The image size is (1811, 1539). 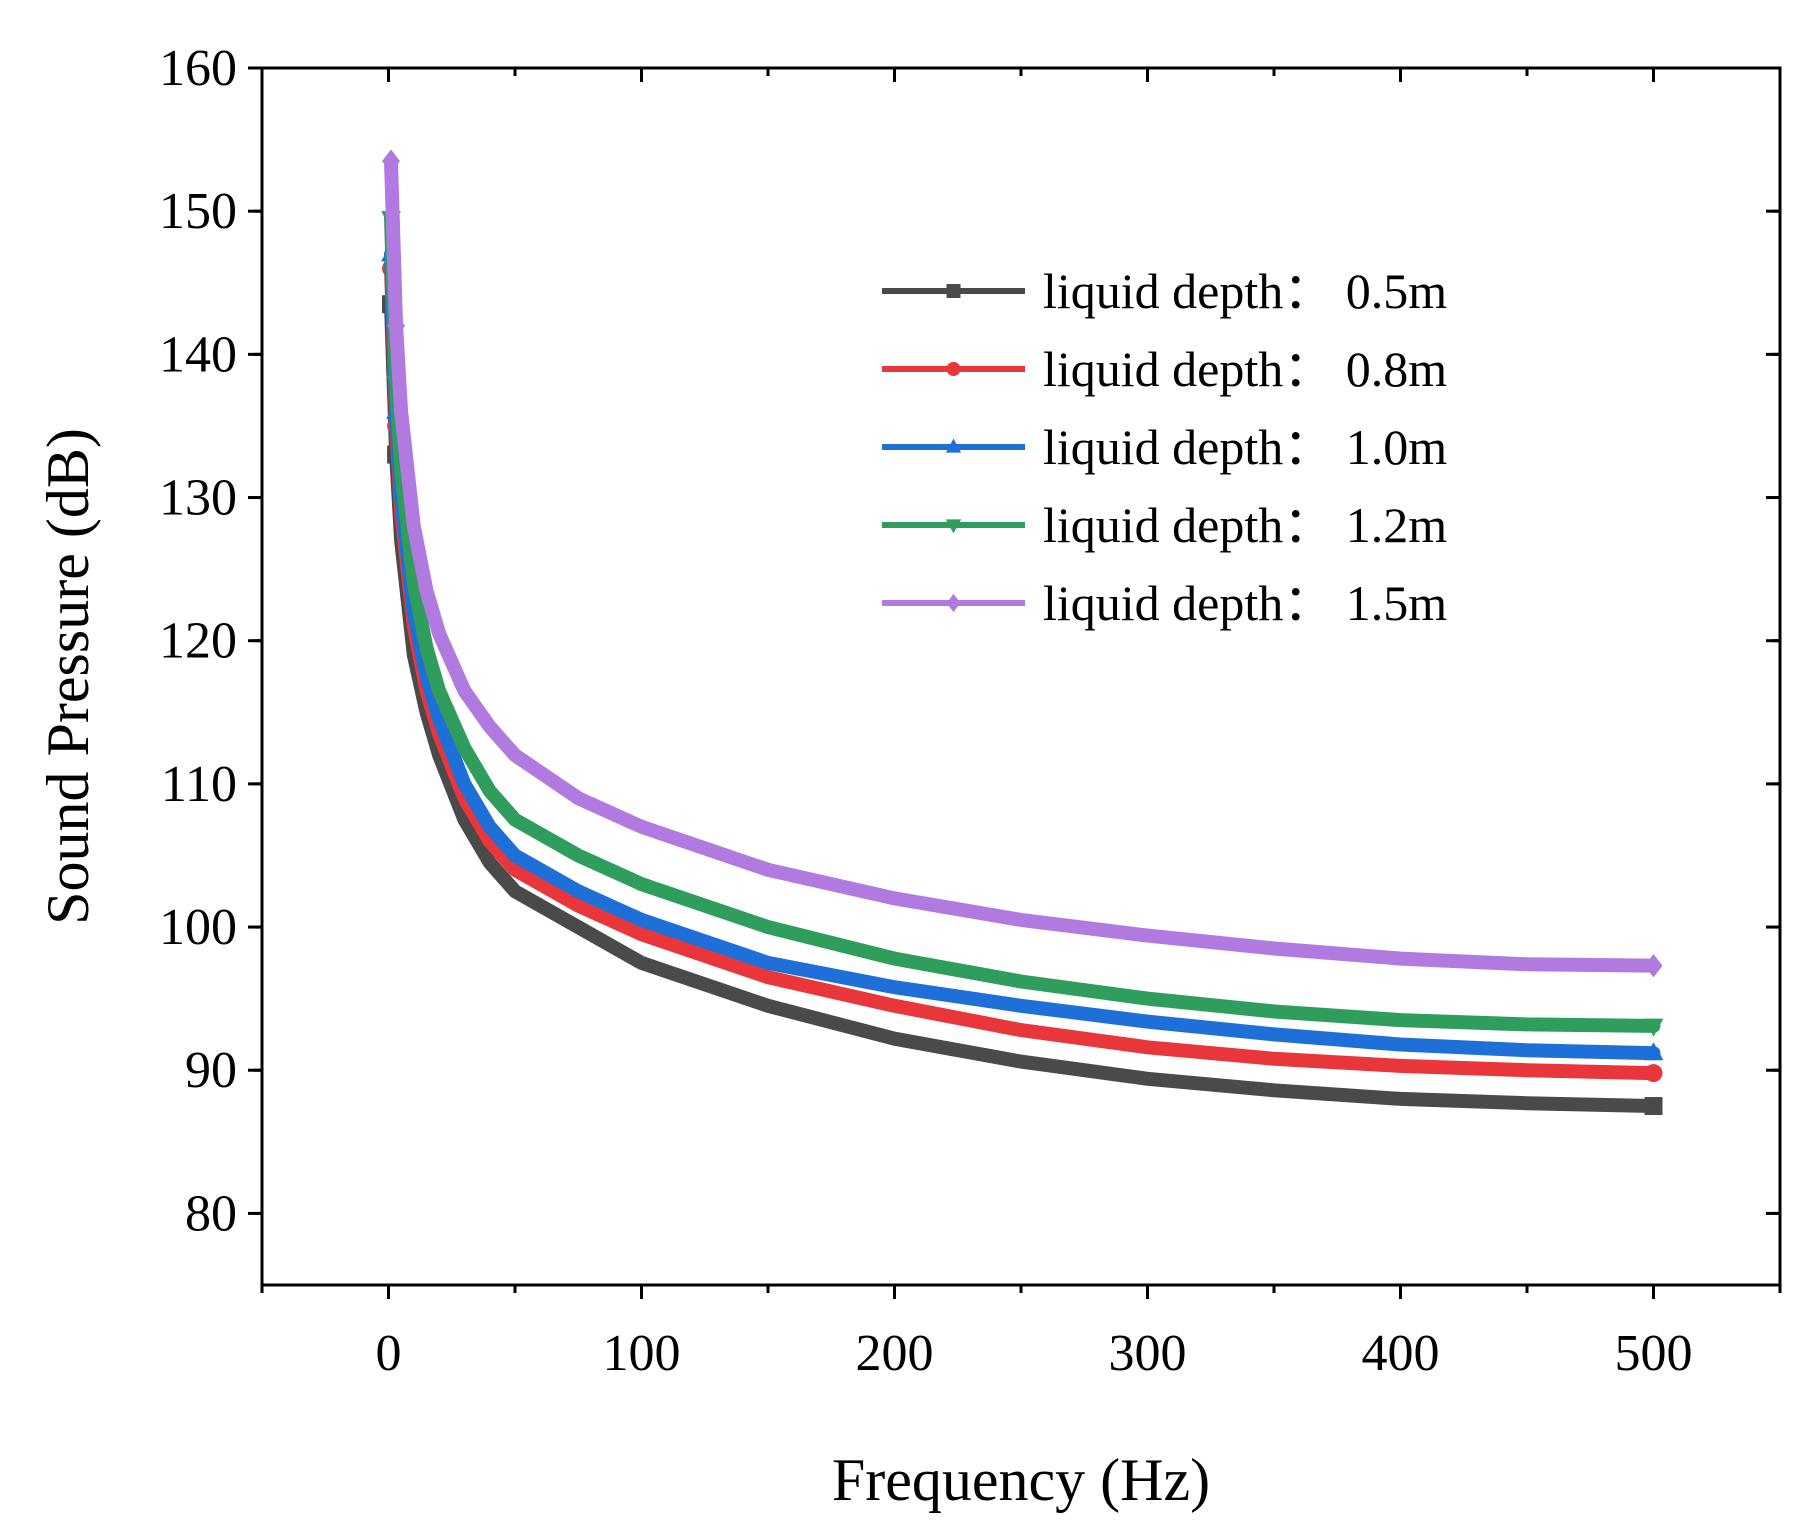 I want to click on x-tick-label: 0, so click(x=389, y=1353).